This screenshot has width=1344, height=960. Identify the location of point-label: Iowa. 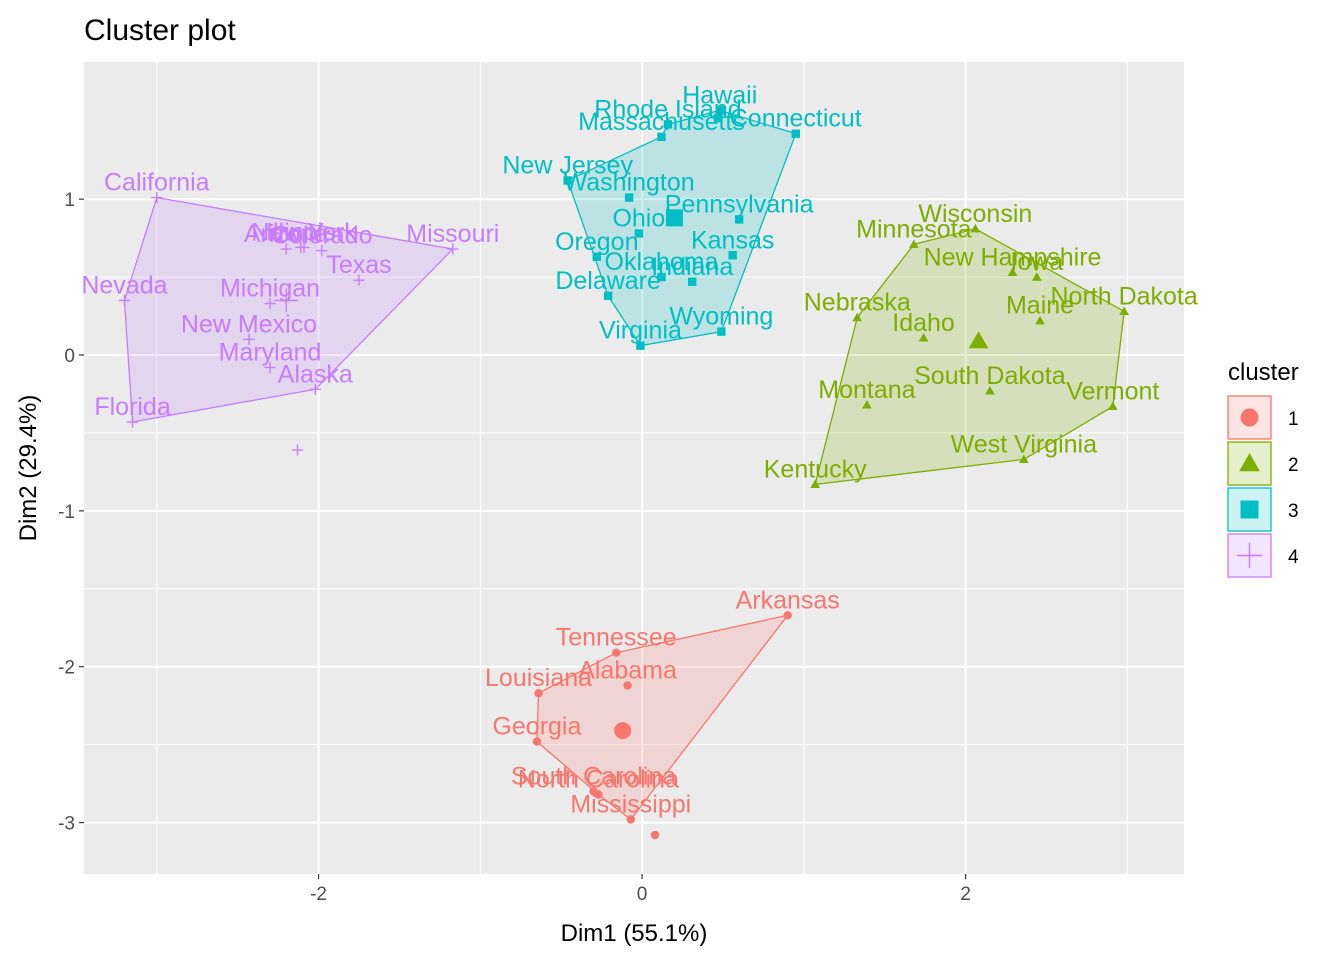
(1036, 262).